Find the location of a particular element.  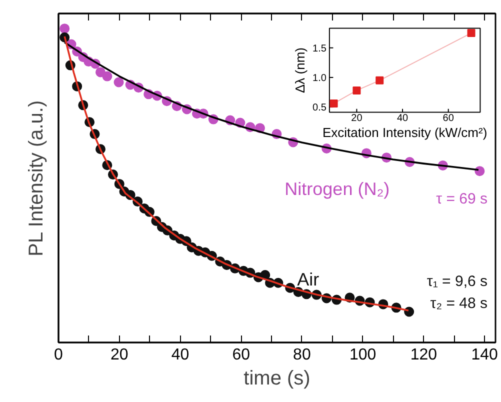

y-axis-title: Δλ (nm) is located at coordinates (300, 70).